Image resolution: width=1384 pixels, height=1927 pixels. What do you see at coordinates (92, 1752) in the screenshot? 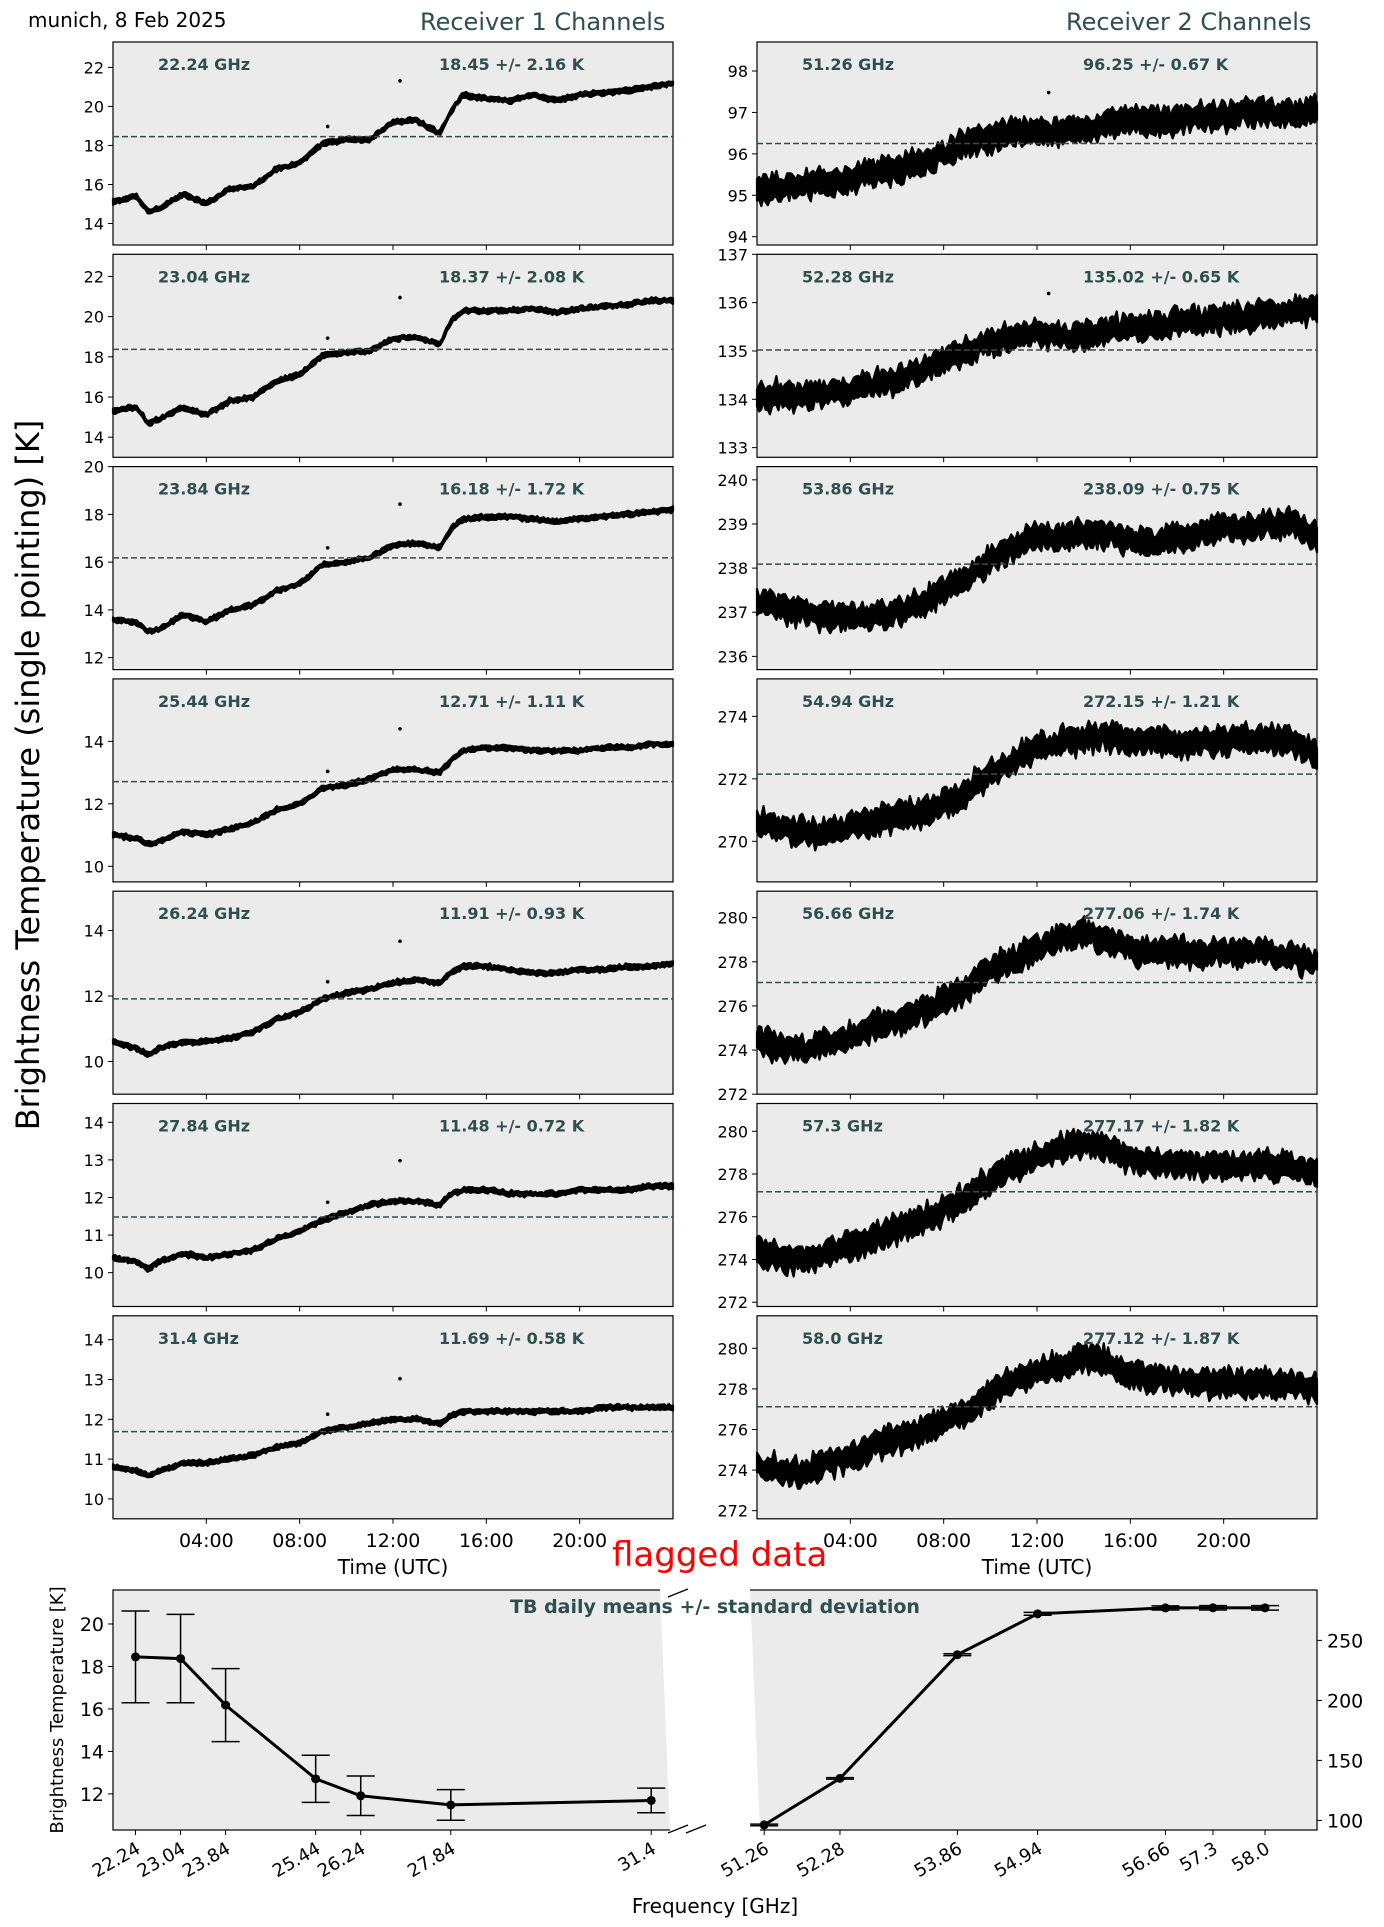
I see `left-y-tick-label: 14` at bounding box center [92, 1752].